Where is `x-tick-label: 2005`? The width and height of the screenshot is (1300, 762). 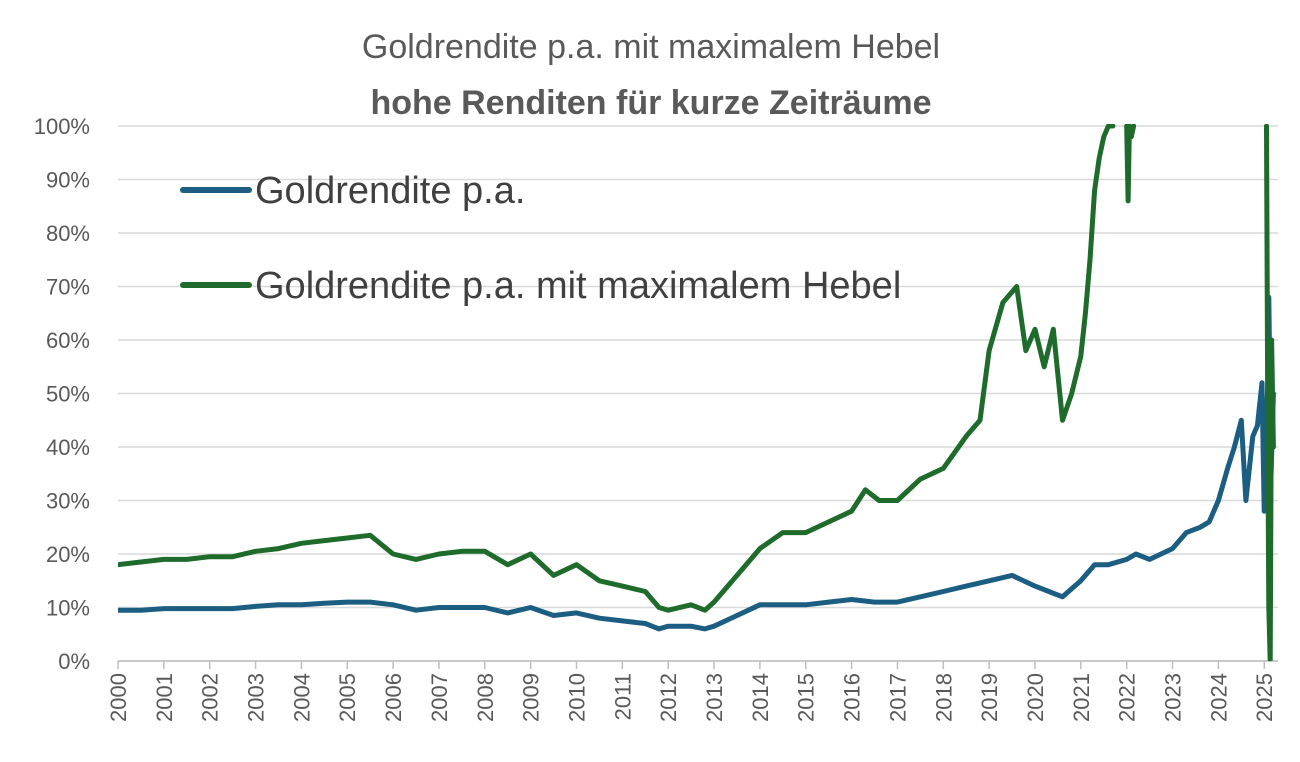 x-tick-label: 2005 is located at coordinates (347, 697).